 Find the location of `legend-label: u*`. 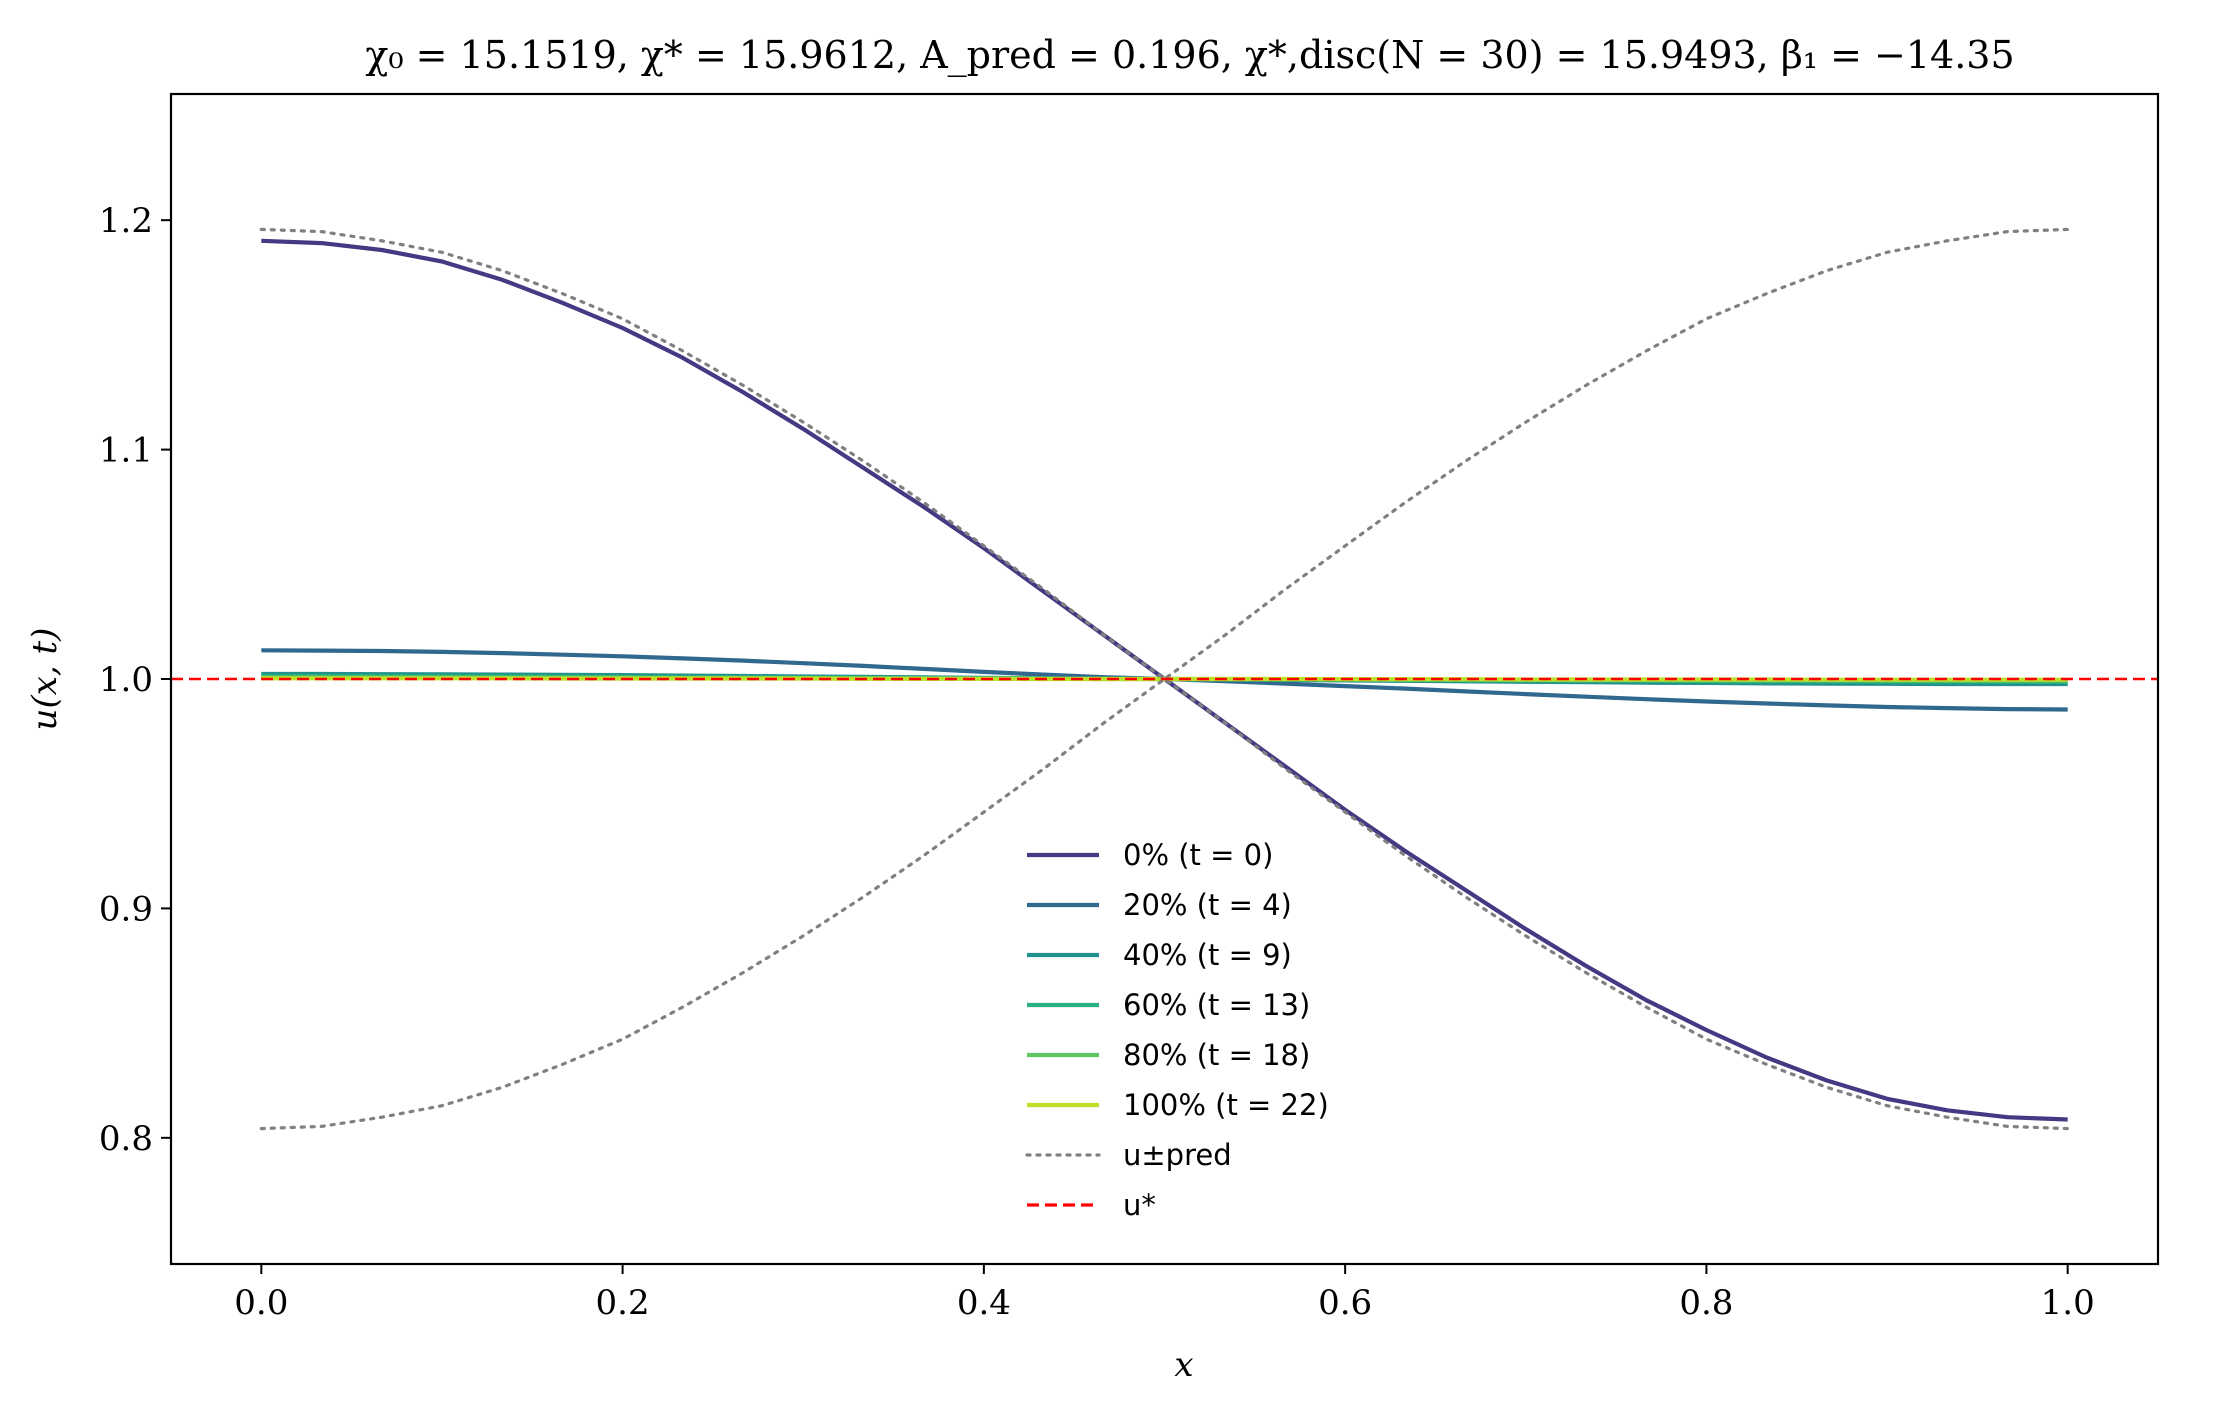

legend-label: u* is located at coordinates (1139, 1205).